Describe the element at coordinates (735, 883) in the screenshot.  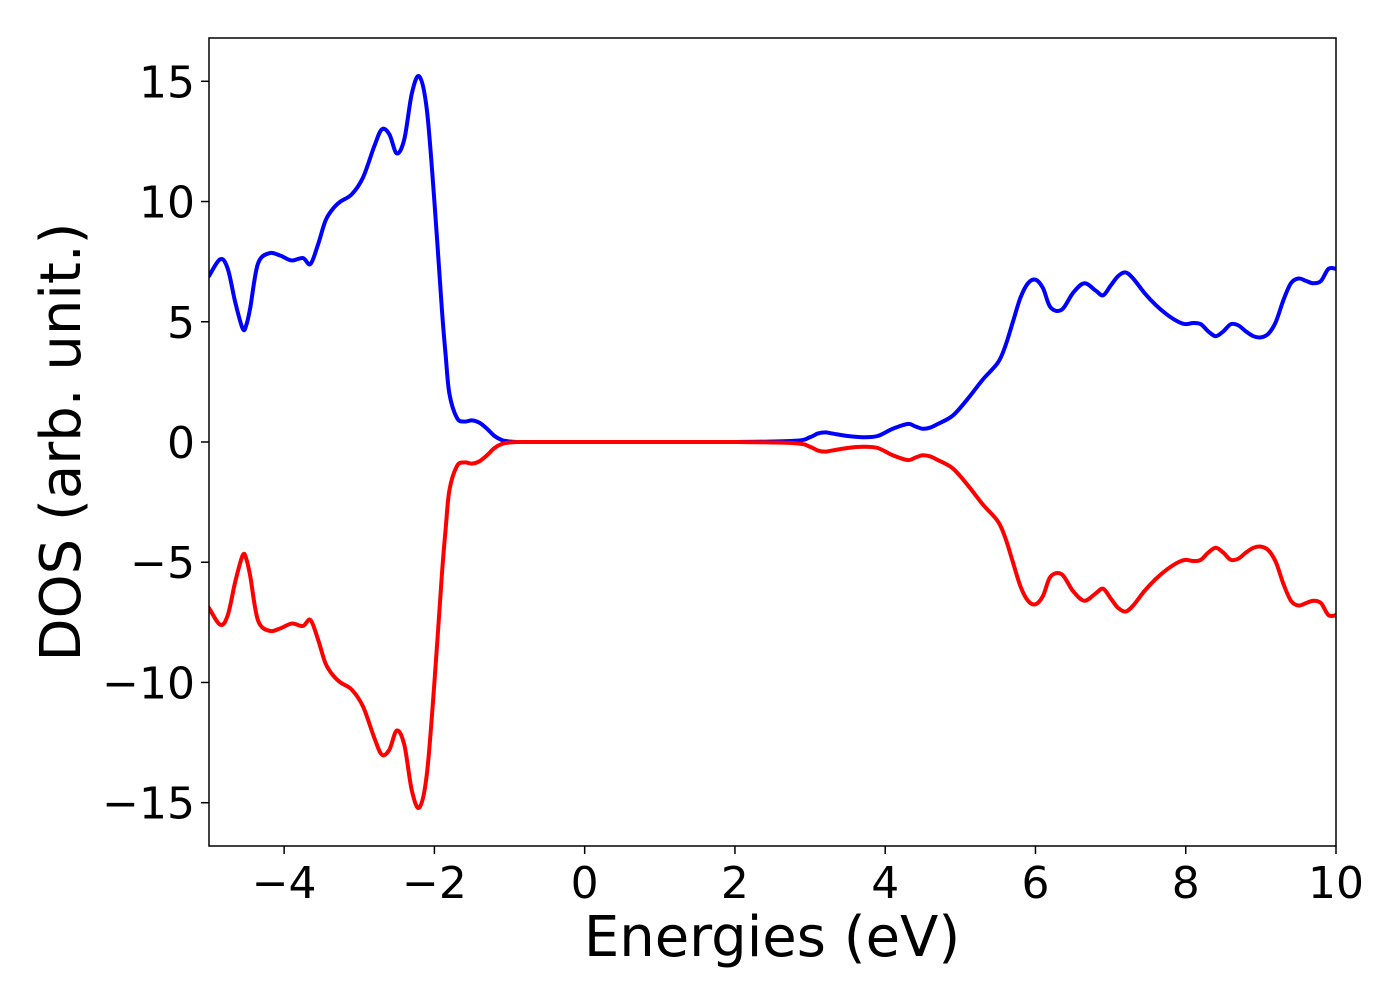
I see `x-tick-label: 2` at that location.